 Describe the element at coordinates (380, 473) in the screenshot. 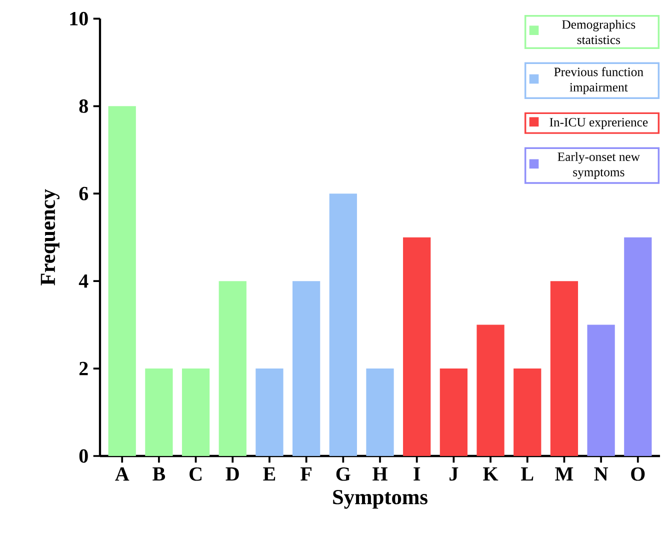

I see `x-tick-label: H` at that location.